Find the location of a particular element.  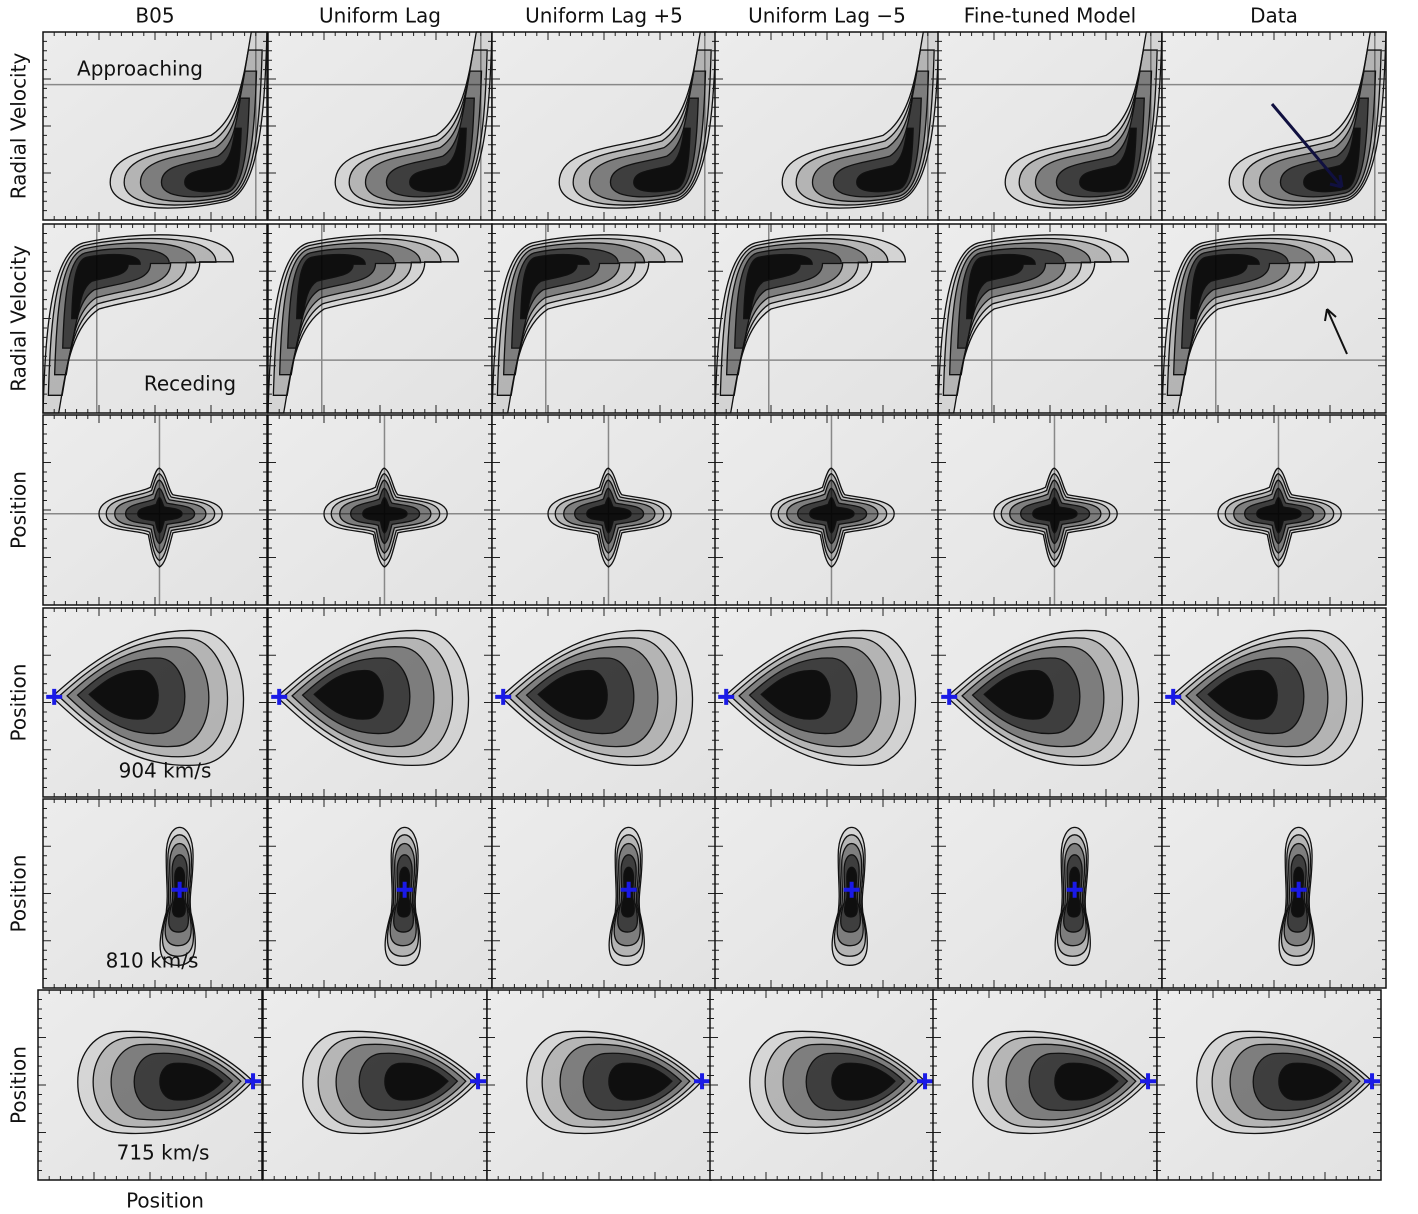

panel-background is located at coordinates (827, 893).